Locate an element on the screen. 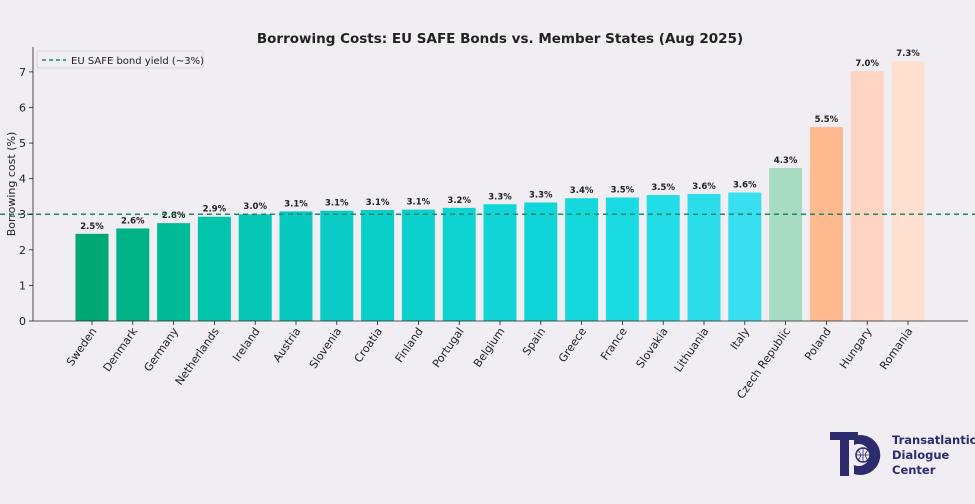 The height and width of the screenshot is (504, 975). bar-slovakia is located at coordinates (663, 258).